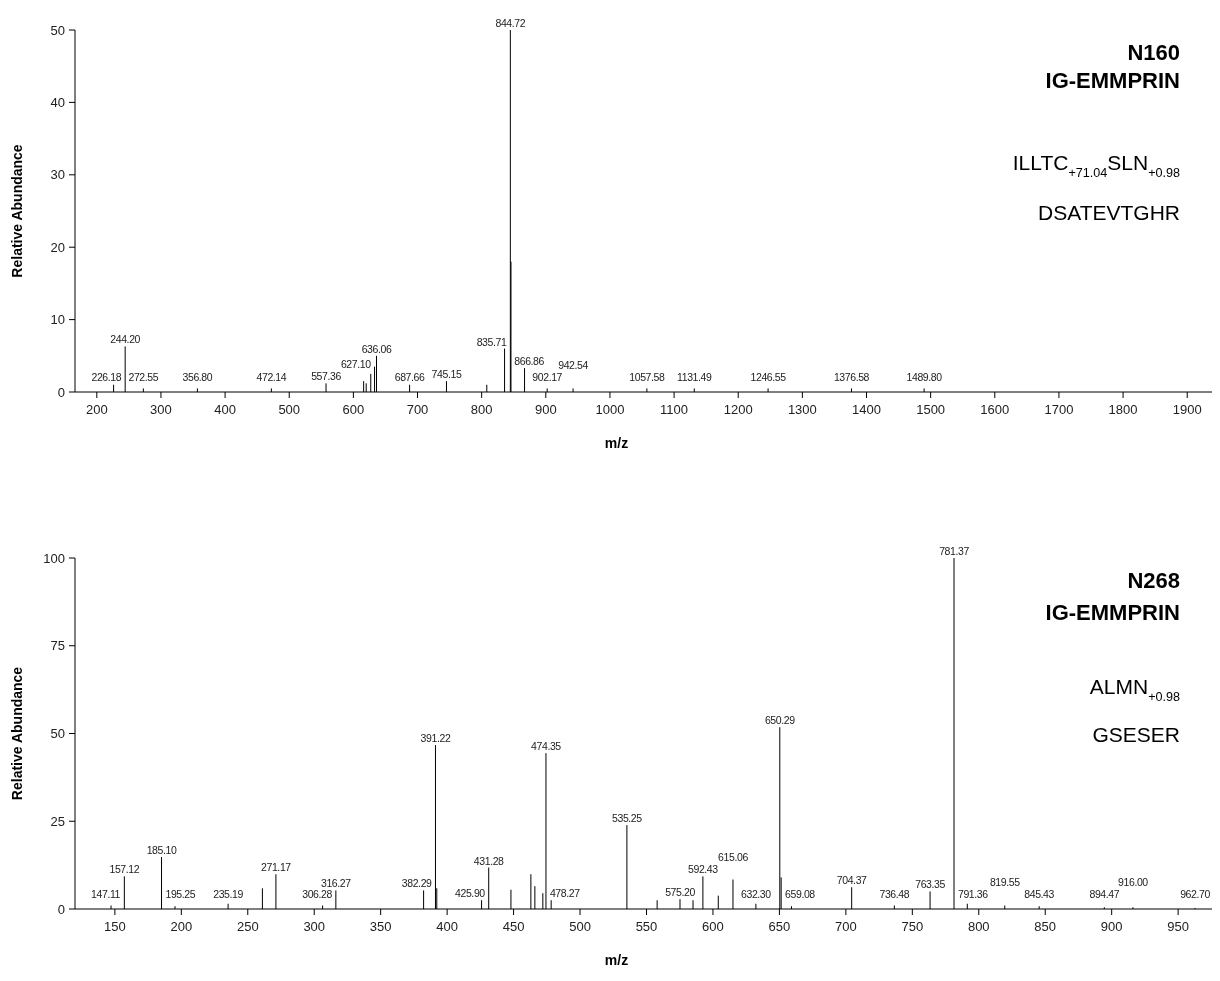  Describe the element at coordinates (800, 894) in the screenshot. I see `annotation: 659.08` at that location.